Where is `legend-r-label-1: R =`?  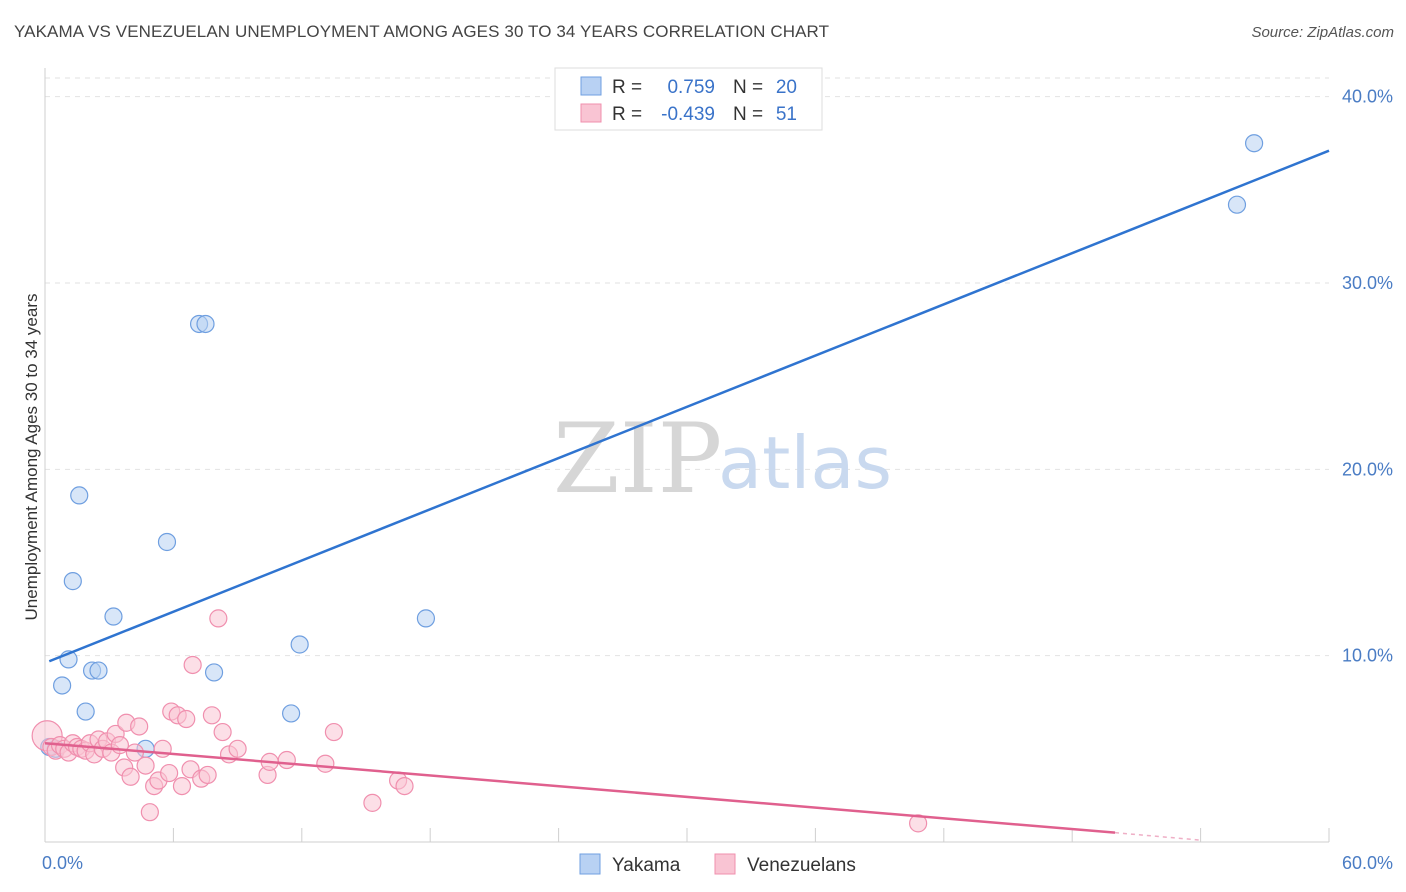 legend-r-label-1: R = is located at coordinates (627, 87).